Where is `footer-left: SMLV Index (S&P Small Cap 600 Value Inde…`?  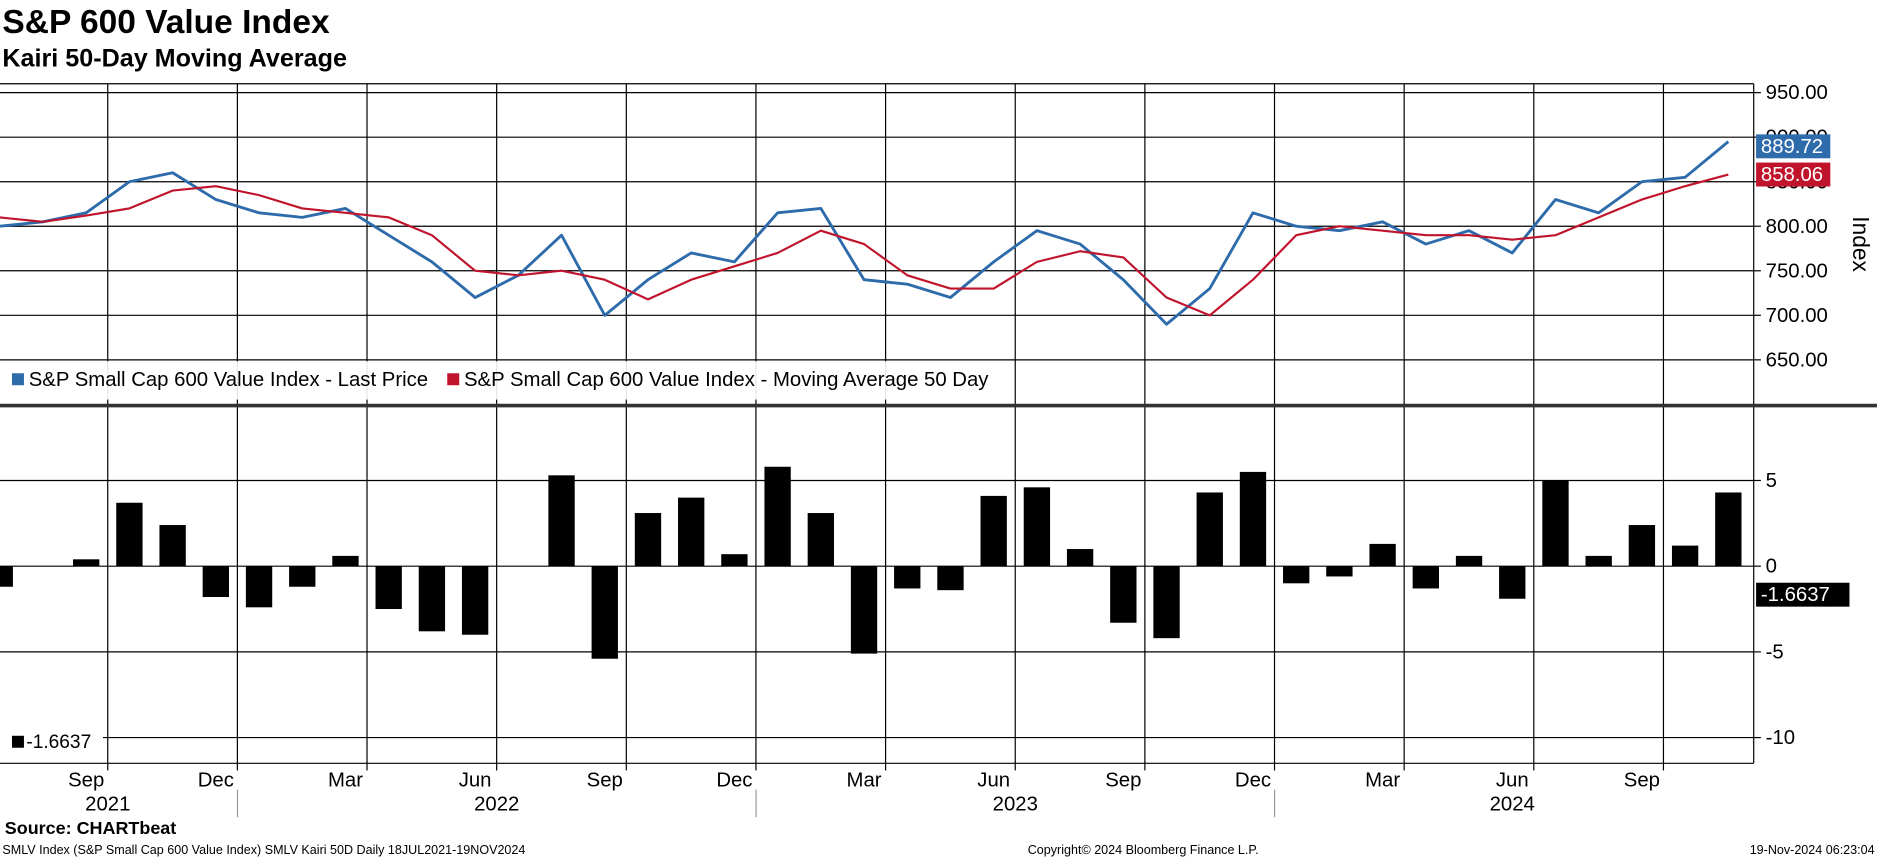
footer-left: SMLV Index (S&P Small Cap 600 Value Inde… is located at coordinates (263, 850).